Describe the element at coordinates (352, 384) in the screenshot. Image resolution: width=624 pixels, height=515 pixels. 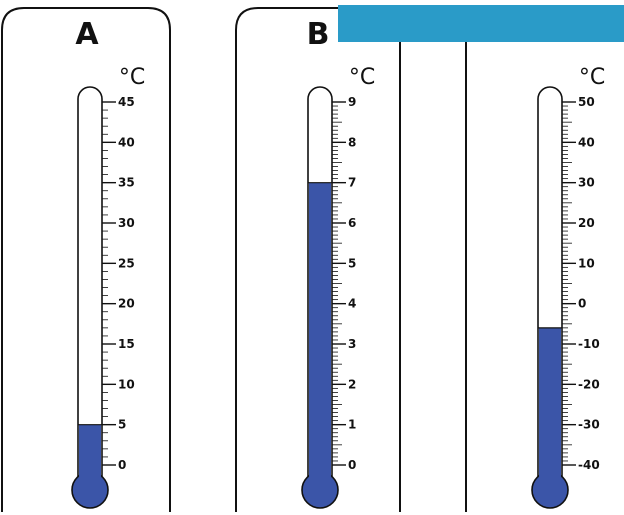
I see `tick-label: 2` at that location.